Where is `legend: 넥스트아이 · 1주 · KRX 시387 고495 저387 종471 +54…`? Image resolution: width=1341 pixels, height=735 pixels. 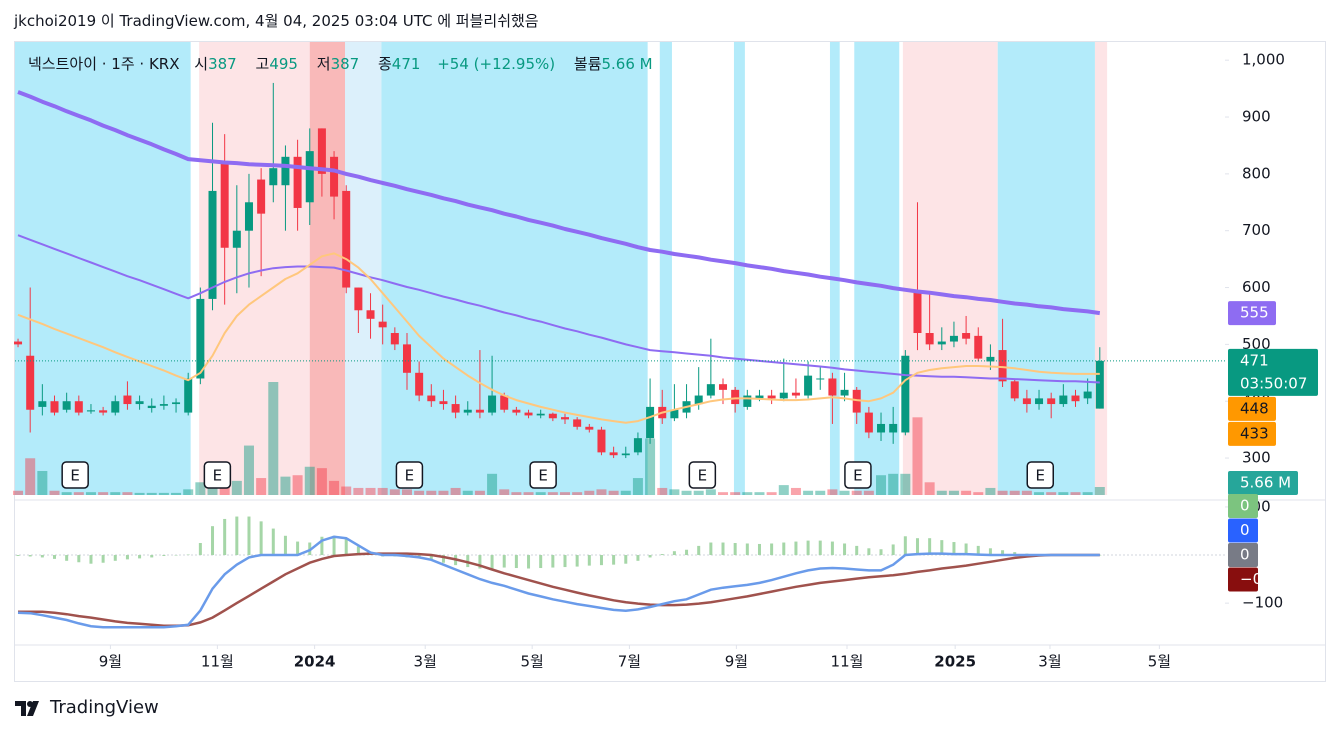 legend: 넥스트아이 · 1주 · KRX 시387 고495 저387 종471 +54… is located at coordinates (346, 63).